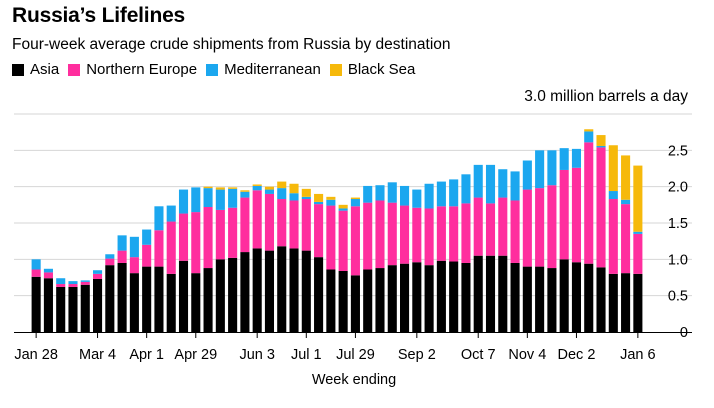  I want to click on x-tick-label: Apr 29, so click(195, 355).